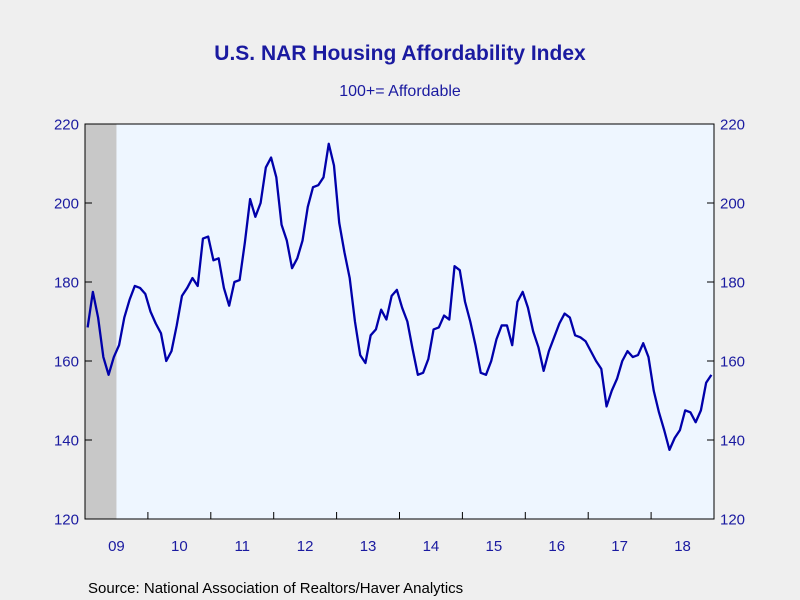 Image resolution: width=800 pixels, height=600 pixels. Describe the element at coordinates (179, 546) in the screenshot. I see `x-tick-label: 10` at that location.